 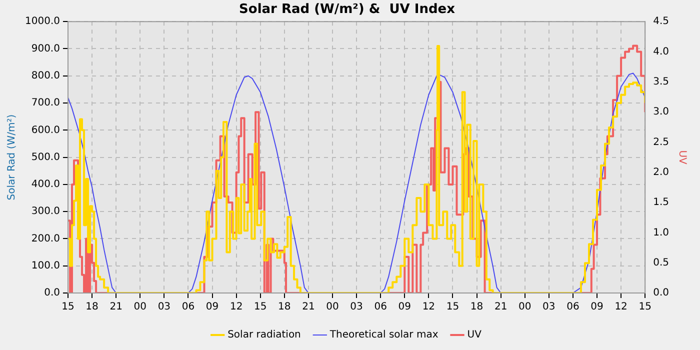 What do you see at coordinates (45, 76) in the screenshot?
I see `y-tick-label: 800.0` at bounding box center [45, 76].